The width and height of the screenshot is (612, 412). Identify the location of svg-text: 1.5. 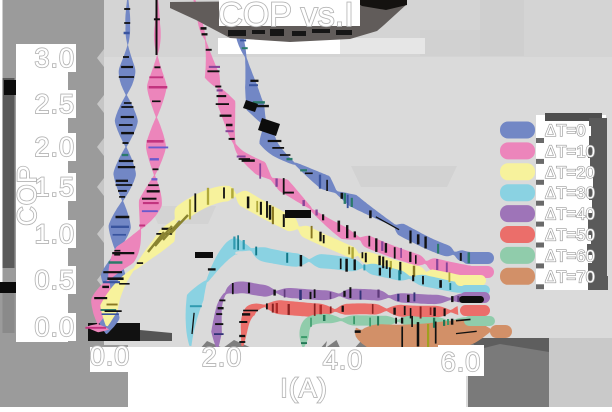
(54, 187).